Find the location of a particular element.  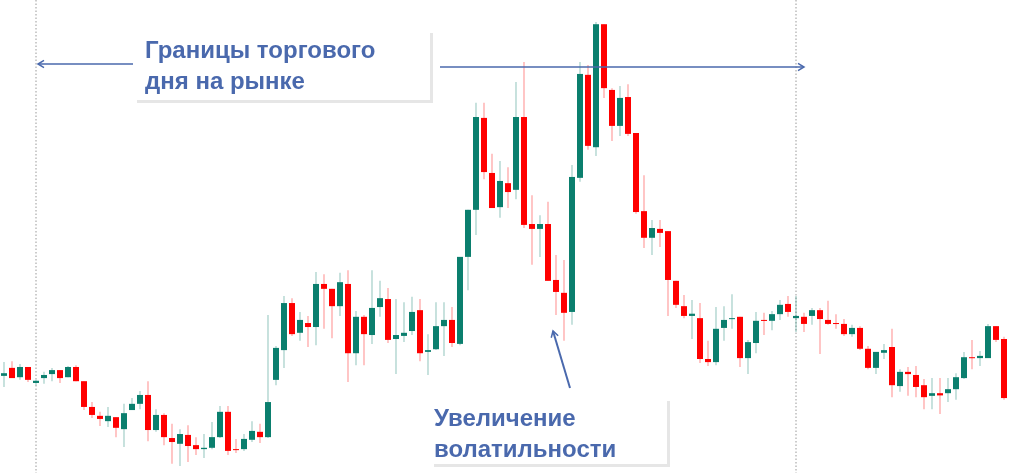

annotation: Границы торгового дня на рынке is located at coordinates (260, 65).